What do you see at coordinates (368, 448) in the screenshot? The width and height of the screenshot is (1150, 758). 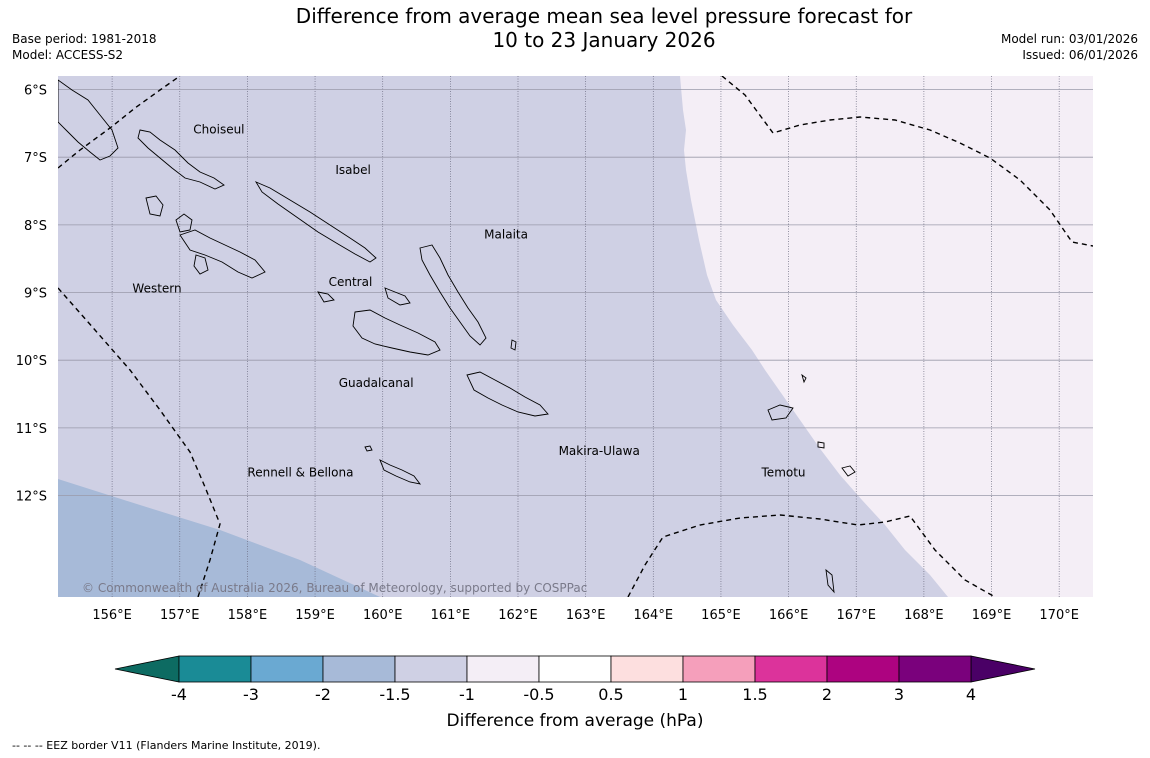 I see `island-bellona` at bounding box center [368, 448].